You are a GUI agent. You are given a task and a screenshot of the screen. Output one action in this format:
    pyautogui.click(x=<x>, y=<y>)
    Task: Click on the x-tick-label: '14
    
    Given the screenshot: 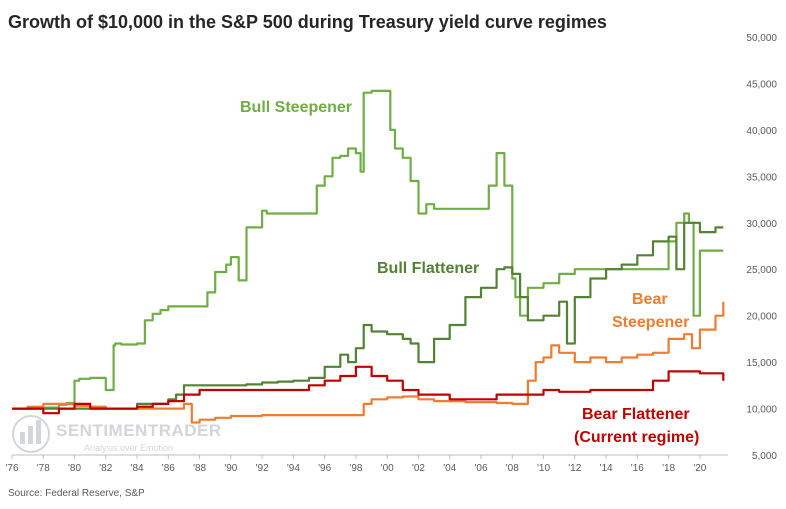 What is the action you would take?
    pyautogui.click(x=606, y=468)
    